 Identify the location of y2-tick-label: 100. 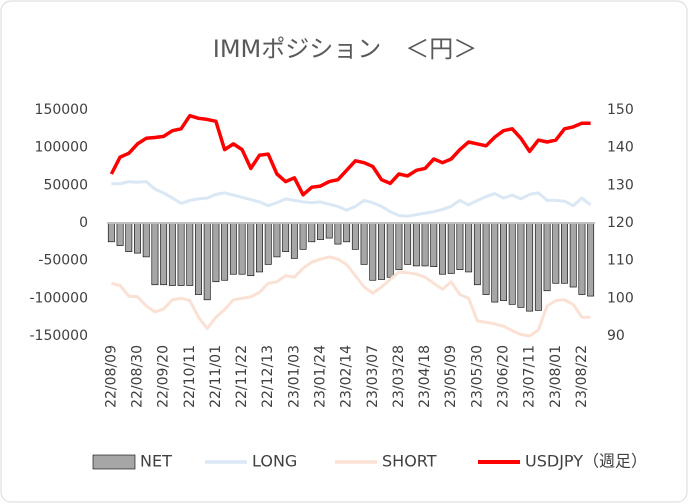
(620, 298).